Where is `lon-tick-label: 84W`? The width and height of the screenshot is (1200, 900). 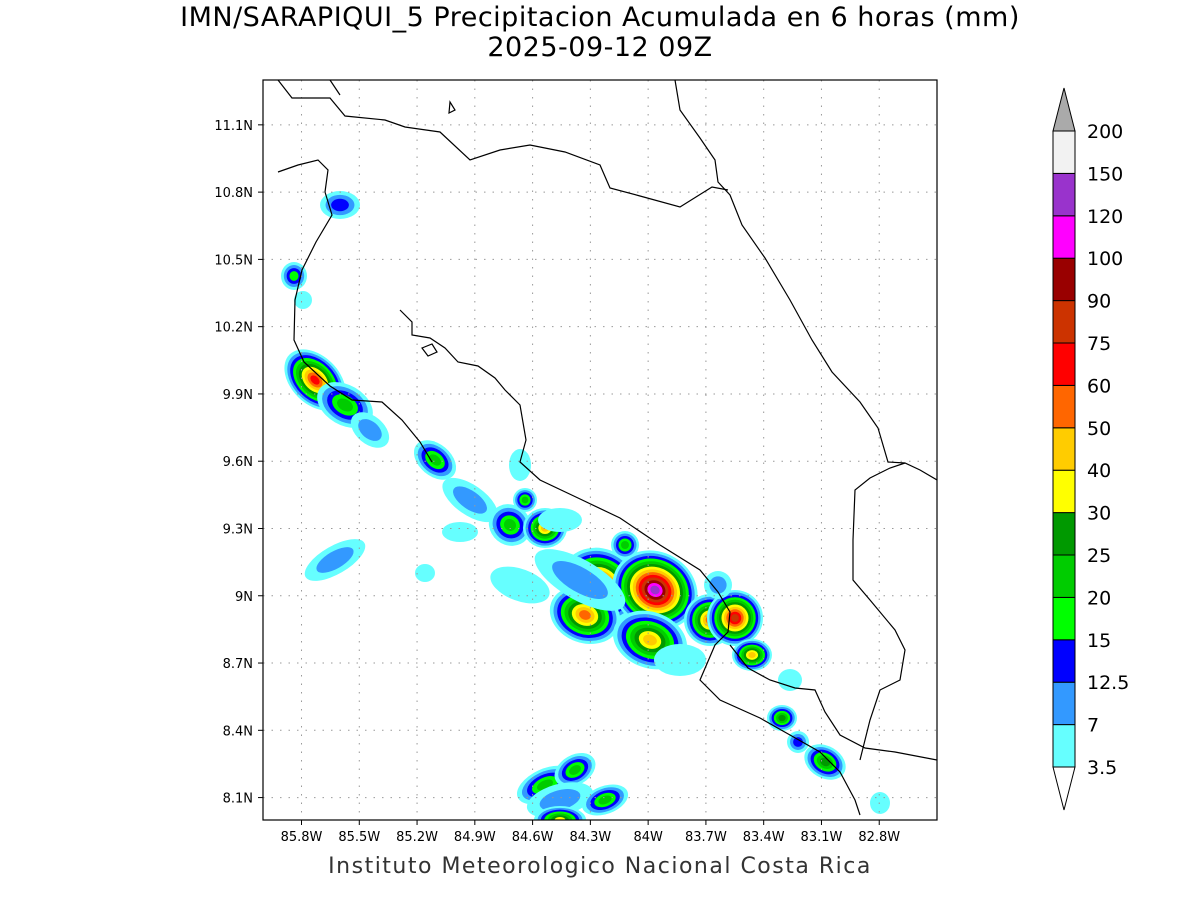
lon-tick-label: 84W is located at coordinates (648, 837).